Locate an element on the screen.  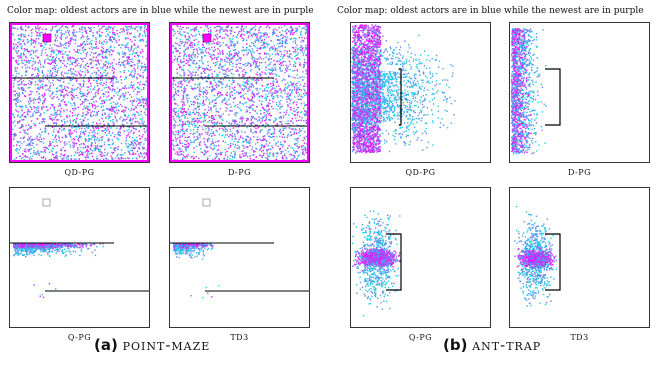
maze-panel-td3 is located at coordinates (239, 257).